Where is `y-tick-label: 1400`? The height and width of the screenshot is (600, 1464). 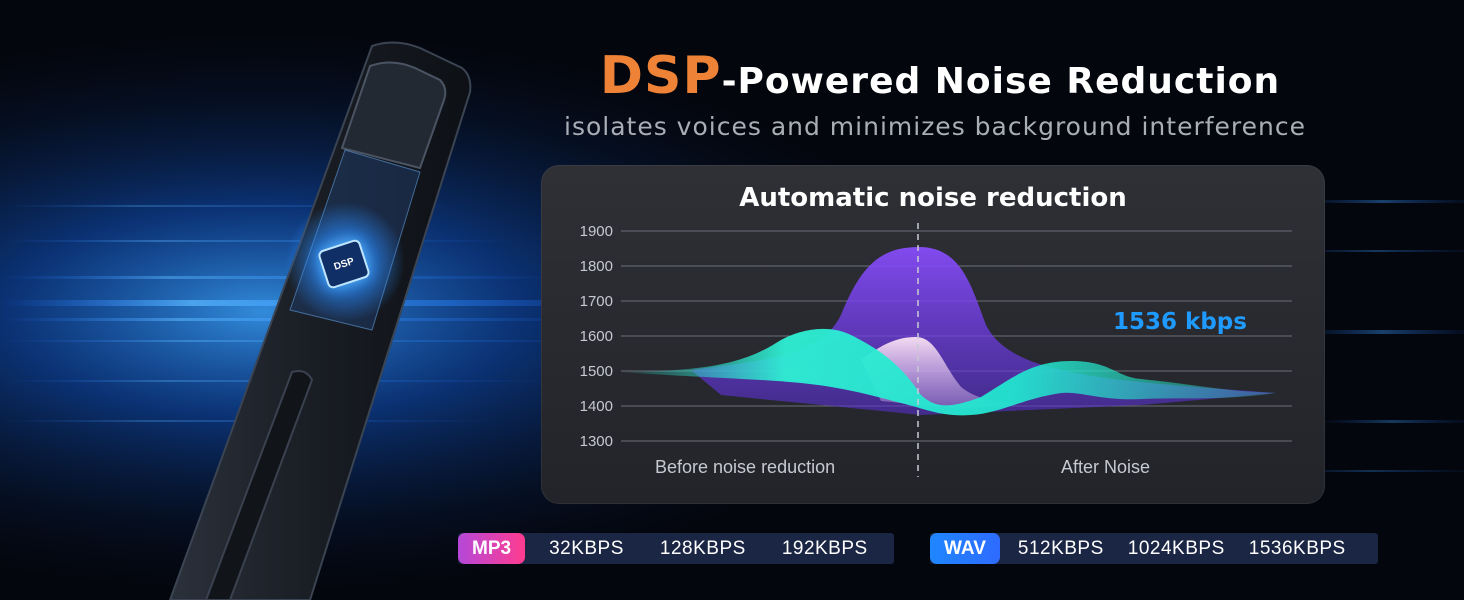
y-tick-label: 1400 is located at coordinates (596, 406).